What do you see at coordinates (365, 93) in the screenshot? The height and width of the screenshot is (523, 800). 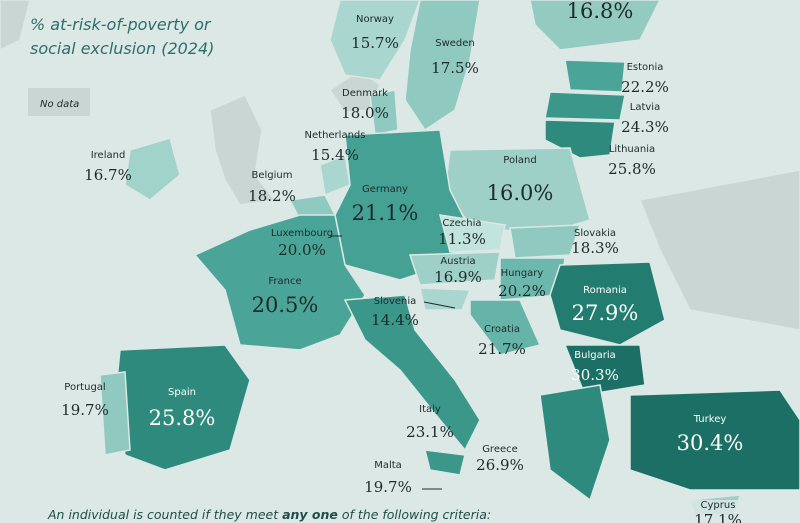 I see `country-name: Denmark` at bounding box center [365, 93].